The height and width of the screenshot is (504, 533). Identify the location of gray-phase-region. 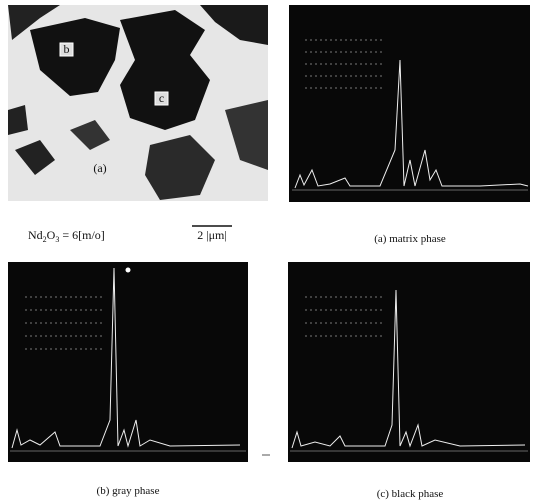
(75, 57).